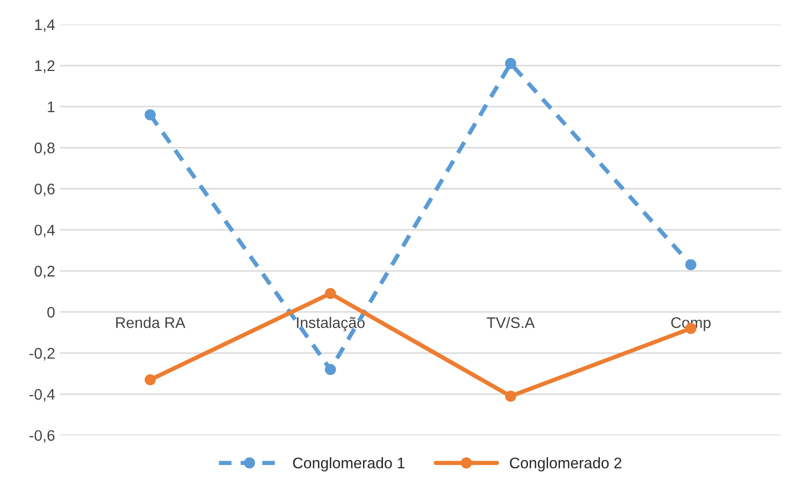 Image resolution: width=801 pixels, height=489 pixels. I want to click on y-tick-label: 1, so click(51, 107).